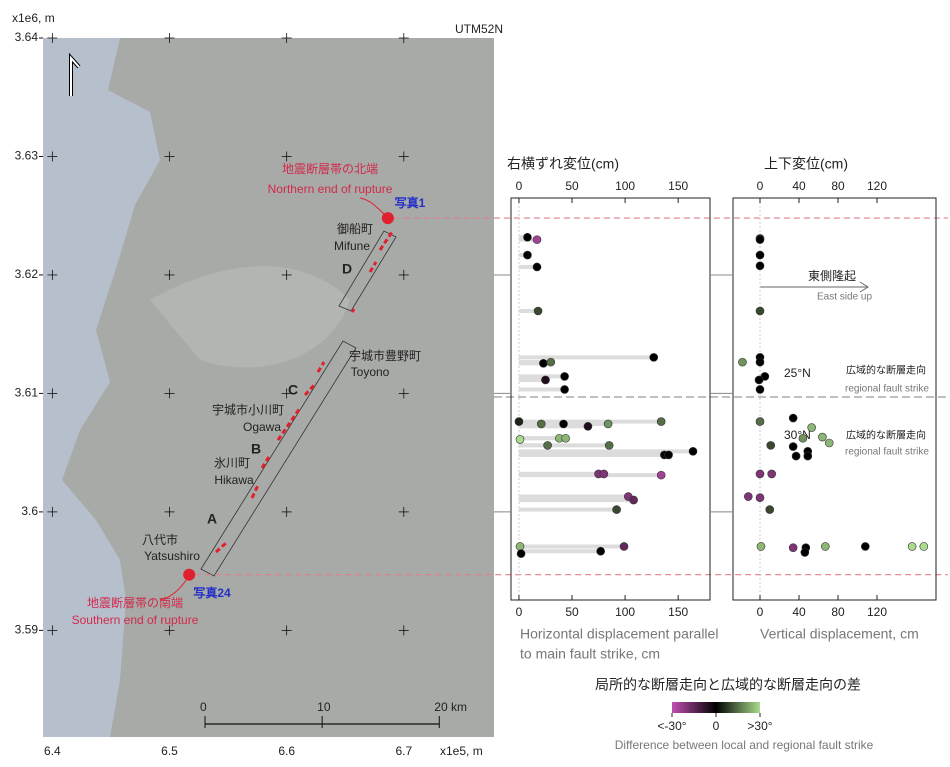 This screenshot has height=767, width=950. What do you see at coordinates (27, 393) in the screenshot?
I see `y-tick-label: 3.61` at bounding box center [27, 393].